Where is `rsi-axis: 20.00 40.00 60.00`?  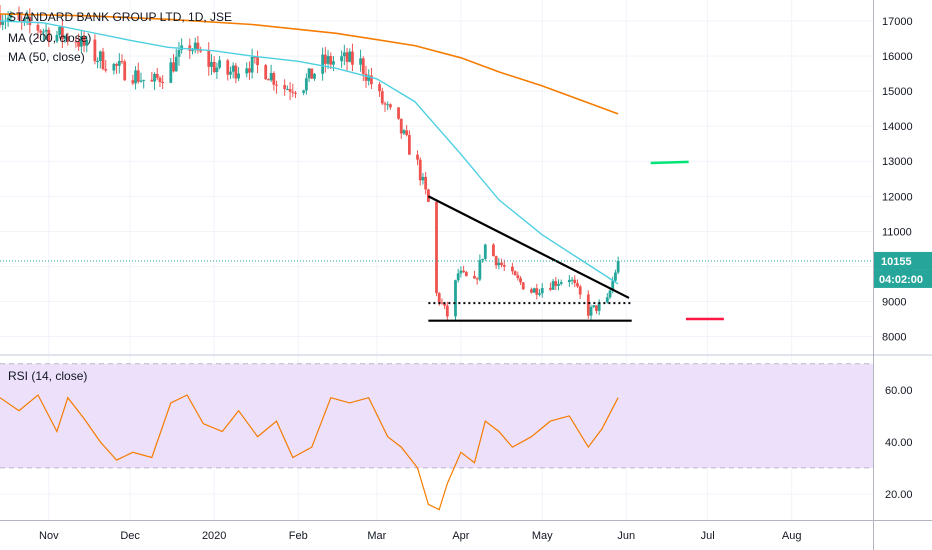 rsi-axis: 20.00 40.00 60.00 is located at coordinates (899, 443).